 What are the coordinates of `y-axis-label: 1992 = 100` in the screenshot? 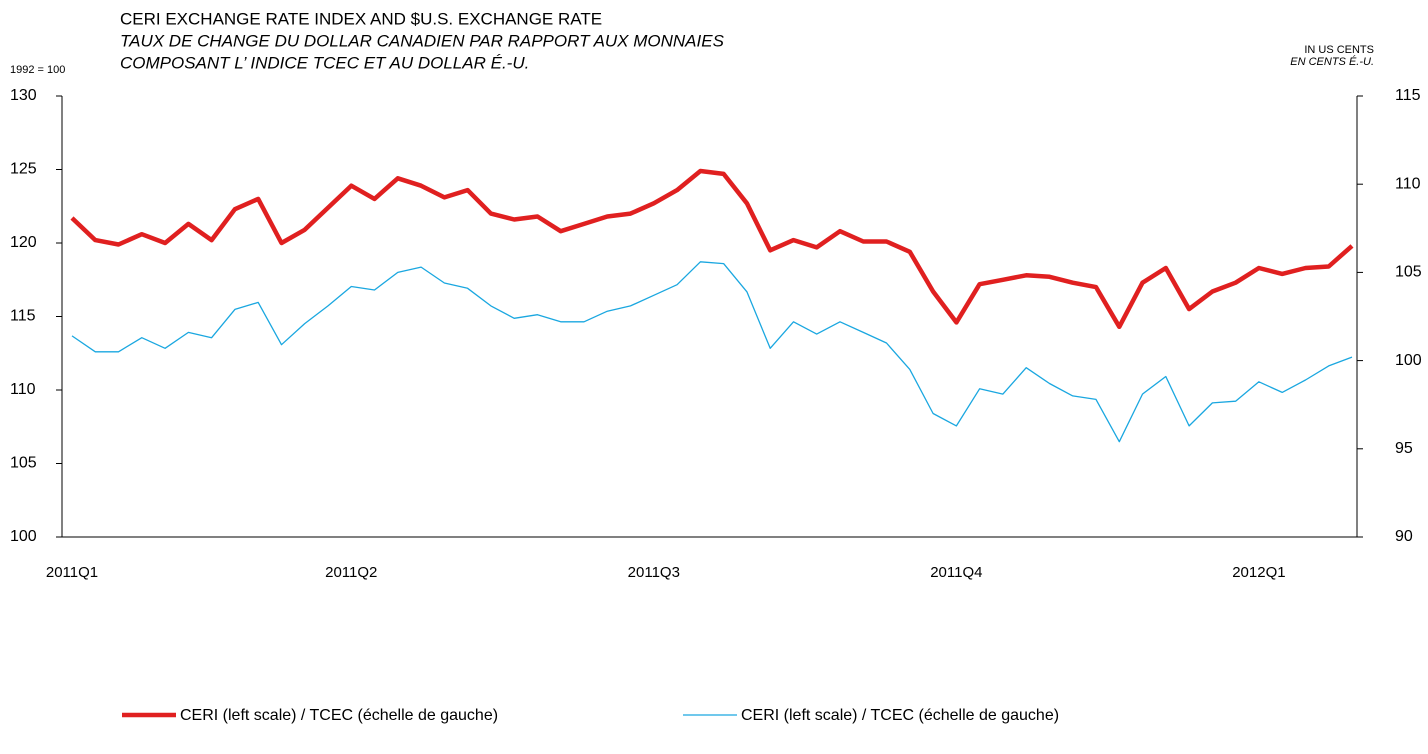 It's located at (37, 70).